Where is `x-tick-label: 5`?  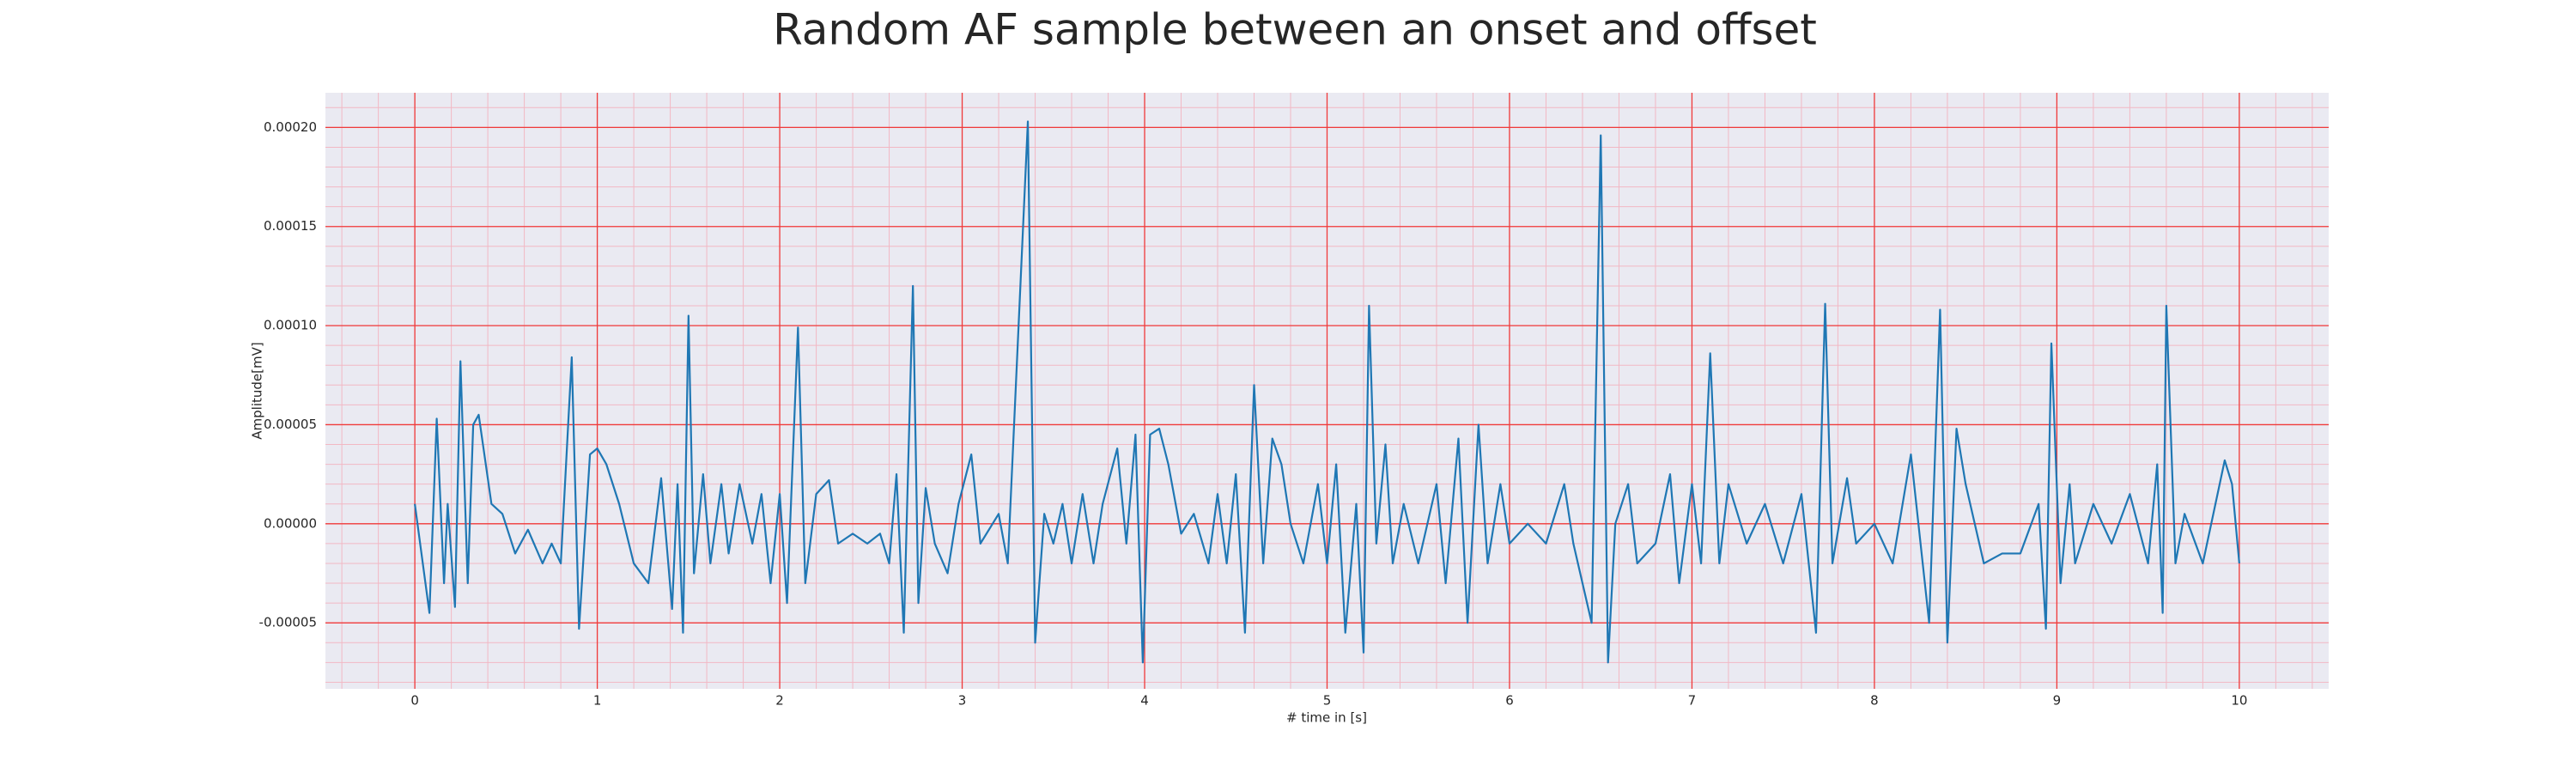 x-tick-label: 5 is located at coordinates (1327, 701).